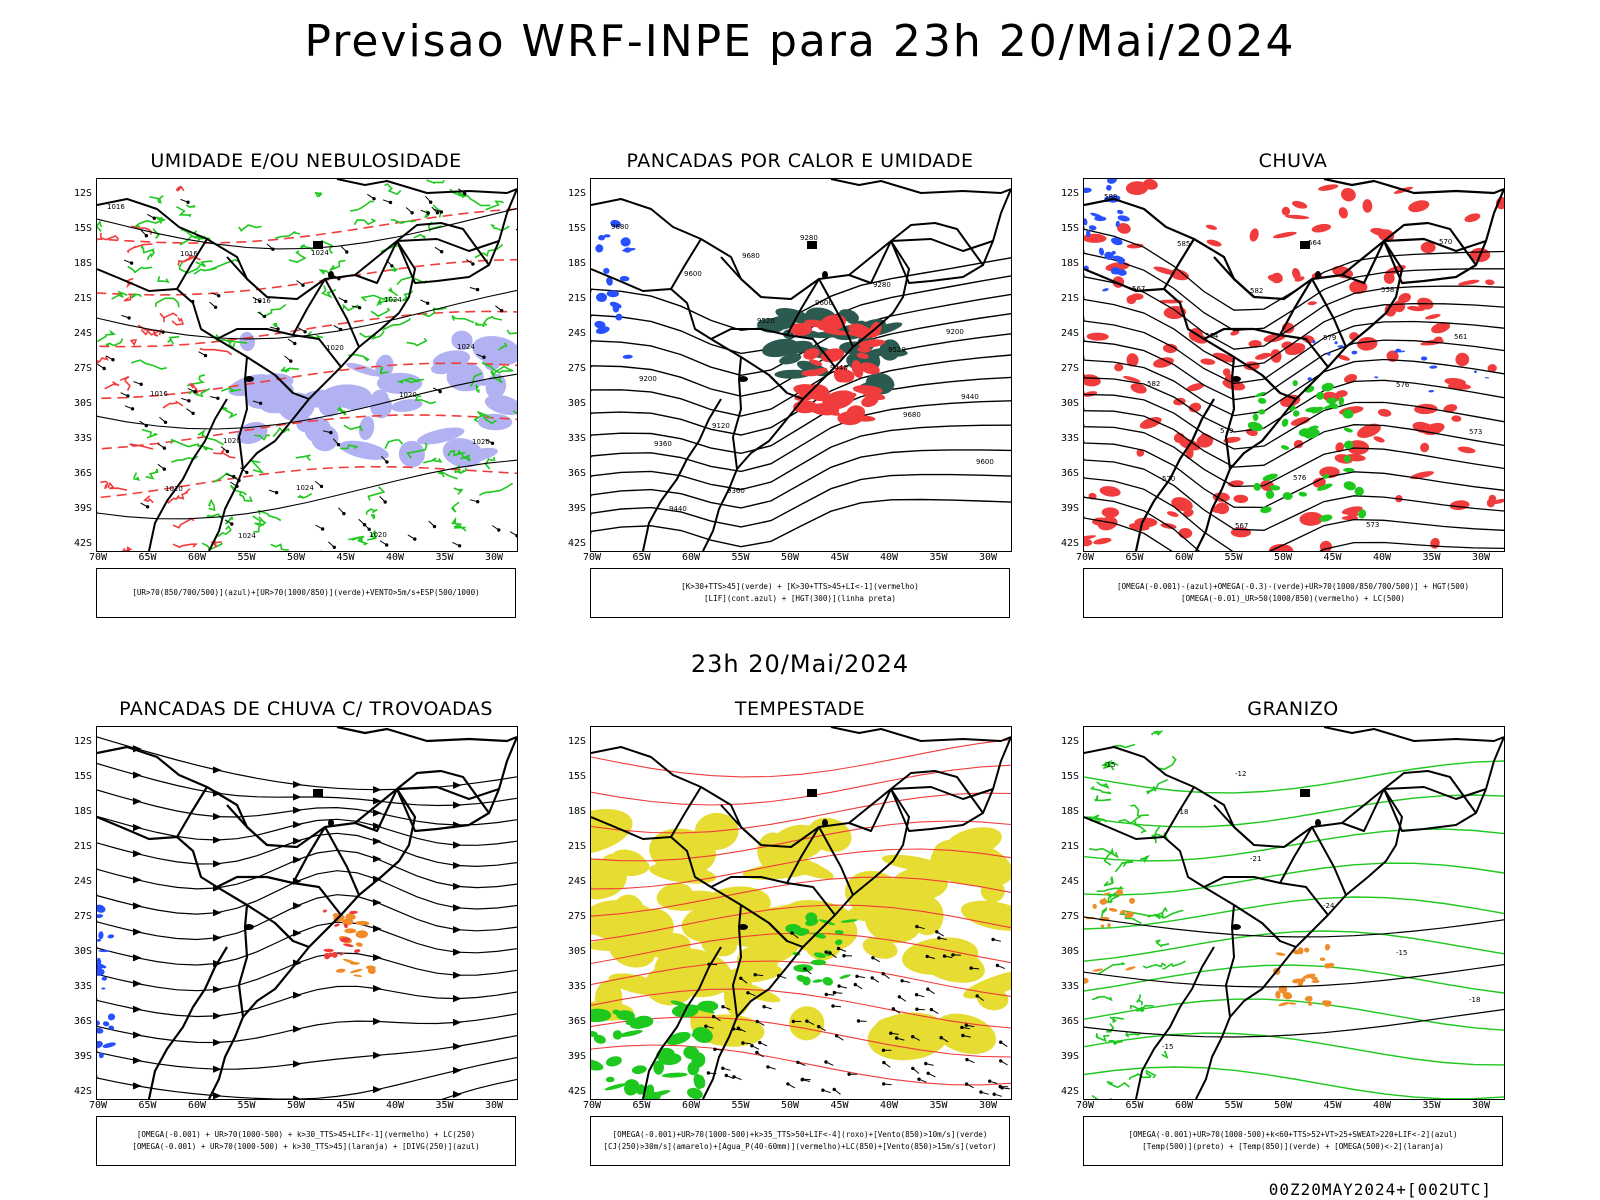 The height and width of the screenshot is (1200, 1600). What do you see at coordinates (1069, 543) in the screenshot?
I see `latitude-tick-label: 42S` at bounding box center [1069, 543].